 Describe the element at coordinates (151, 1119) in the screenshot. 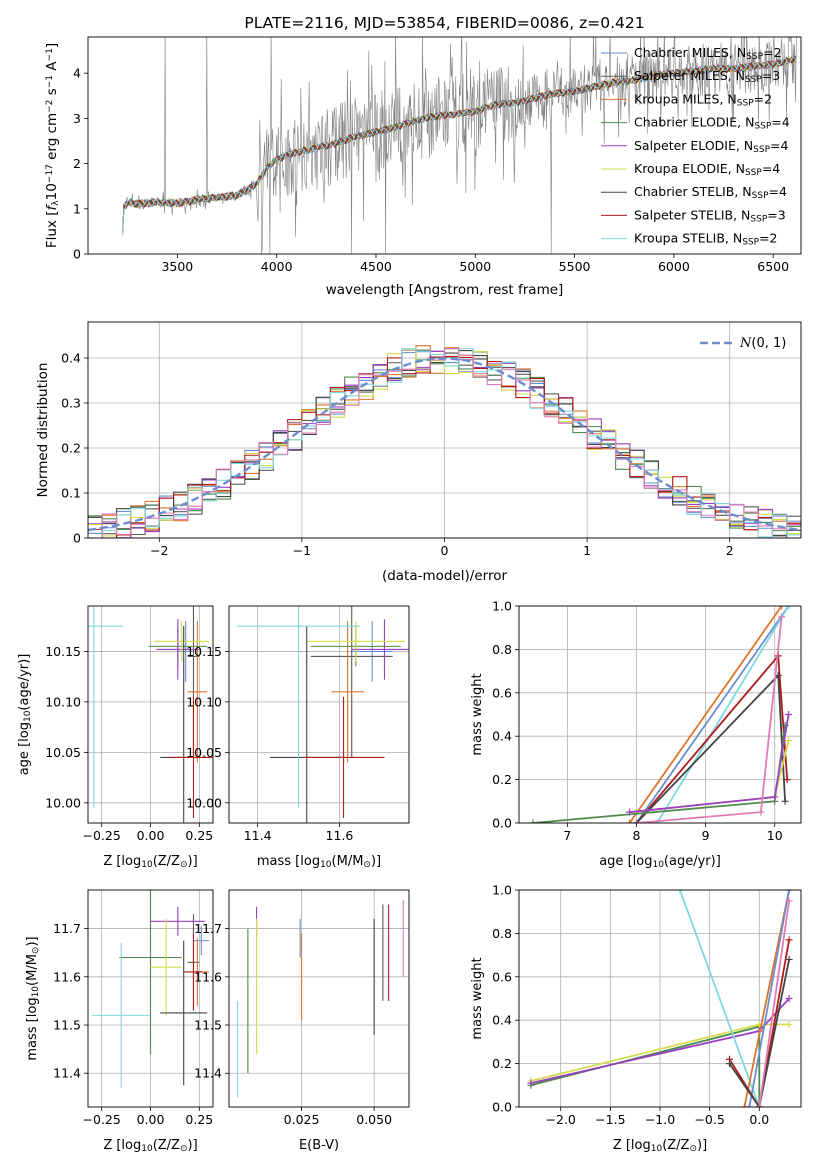

I see `x-tick-label: 0.00` at that location.